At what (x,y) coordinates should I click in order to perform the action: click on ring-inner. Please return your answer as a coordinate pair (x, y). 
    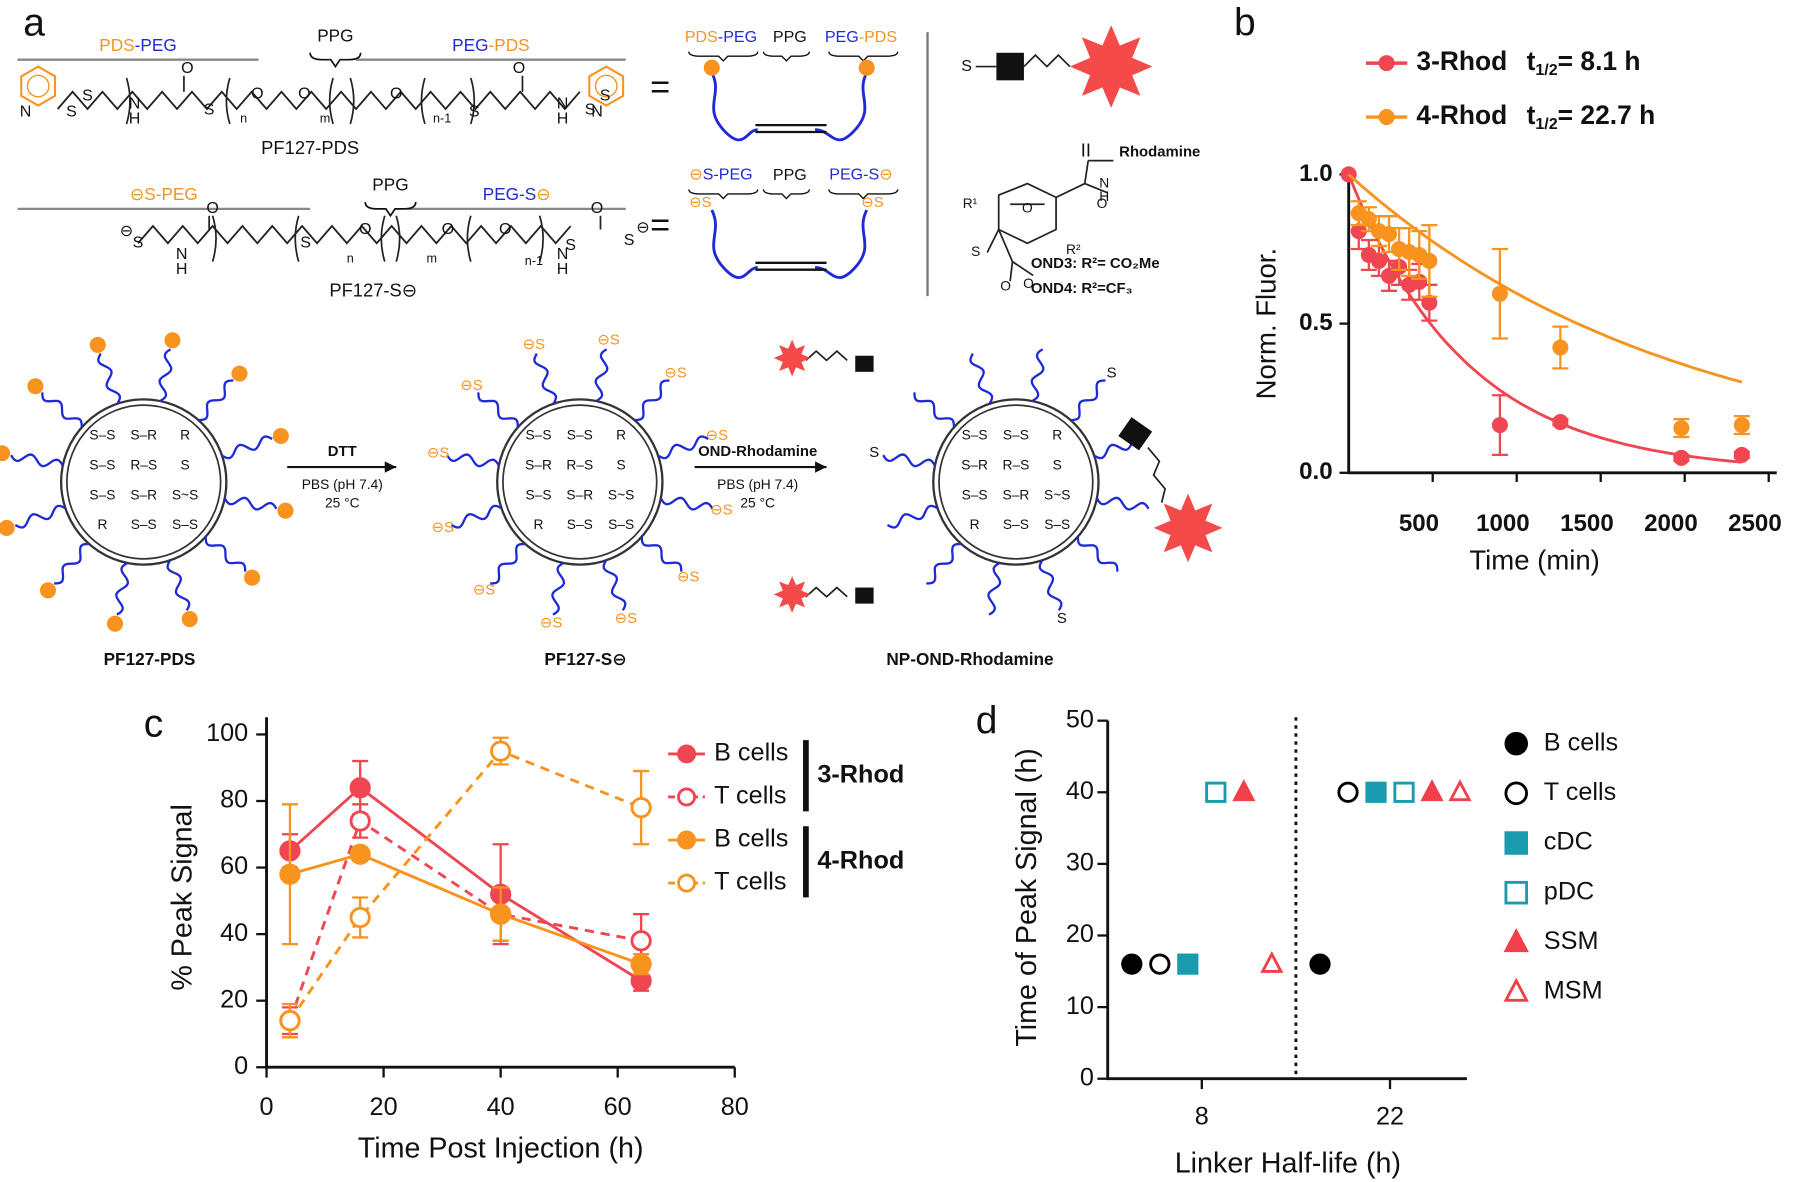
    Looking at the image, I should click on (38, 86).